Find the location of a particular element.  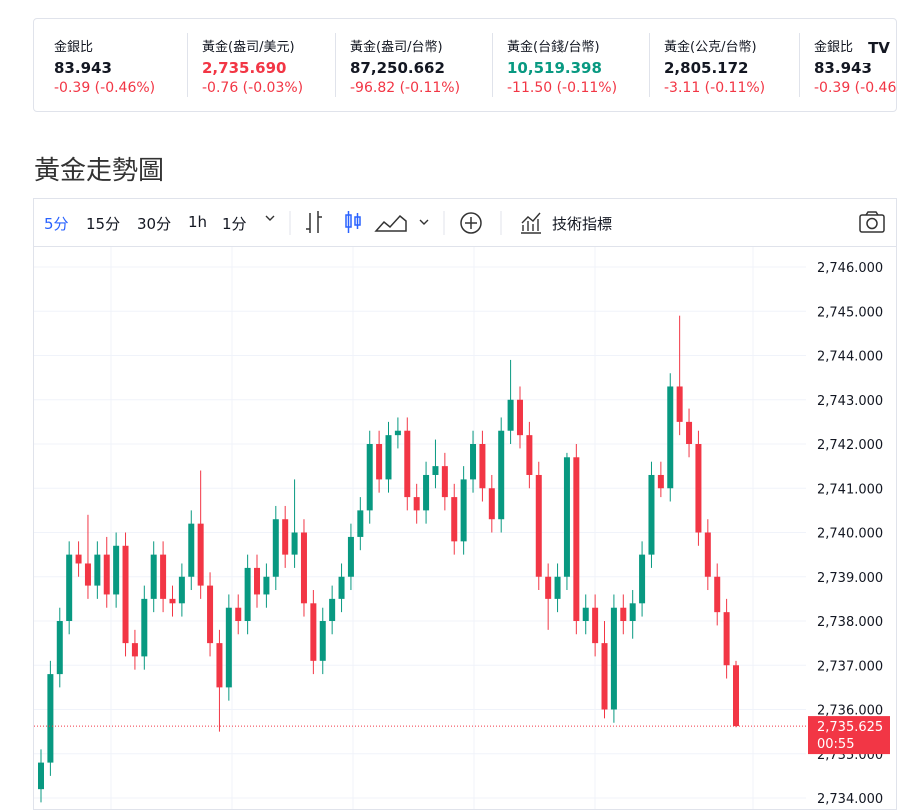

ticker-name: 黃金(台錢/台幣) is located at coordinates (553, 47).